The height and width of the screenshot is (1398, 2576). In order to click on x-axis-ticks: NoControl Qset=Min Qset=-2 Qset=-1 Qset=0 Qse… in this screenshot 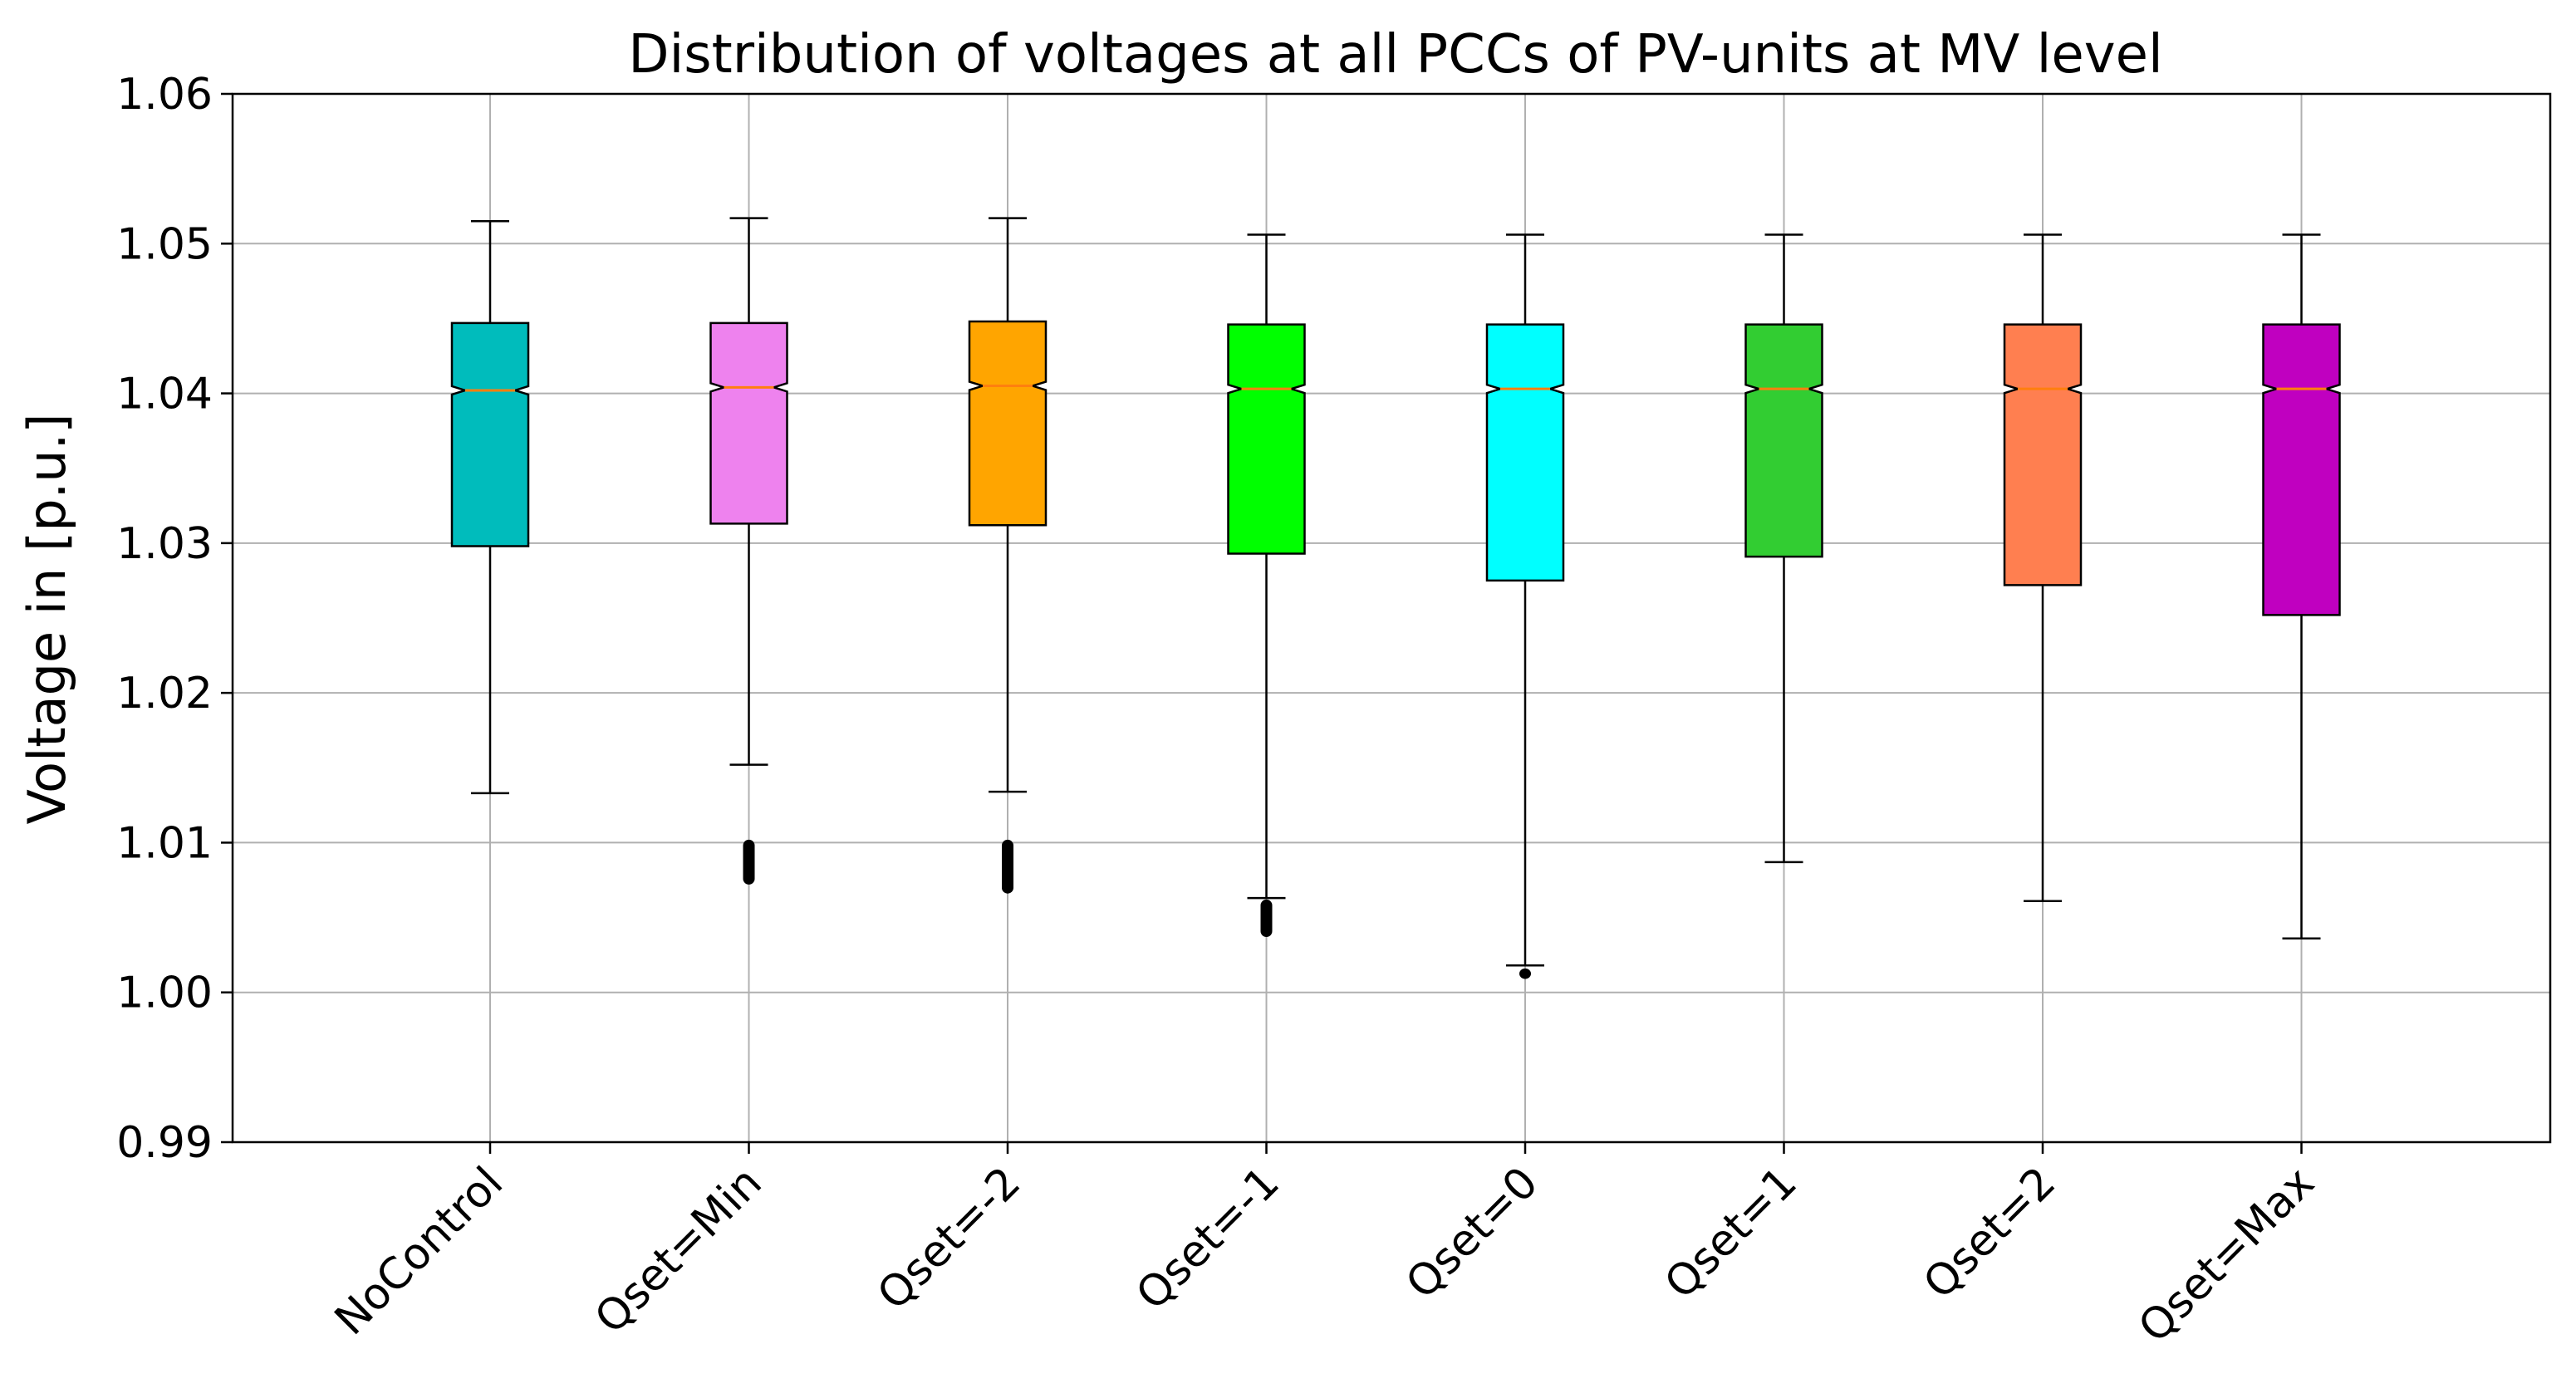, I will do `click(1325, 1247)`.